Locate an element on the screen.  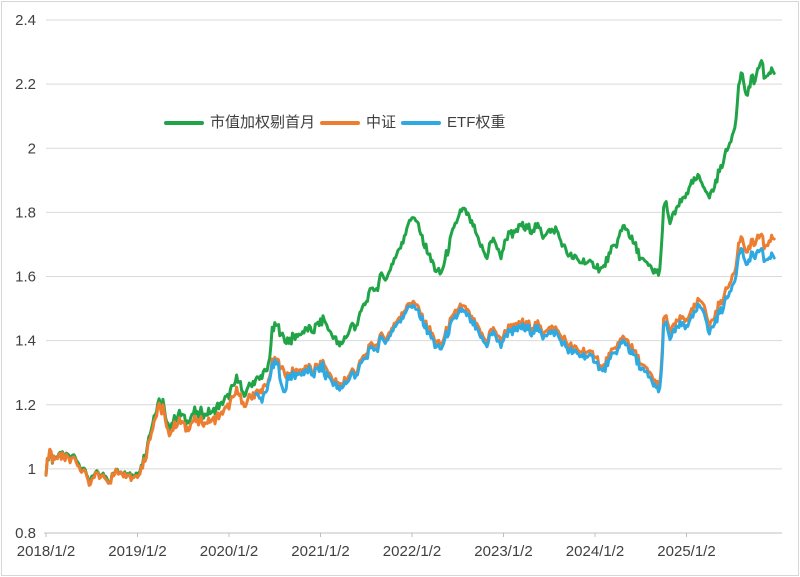
legend-item-csi: 中证 is located at coordinates (358, 123).